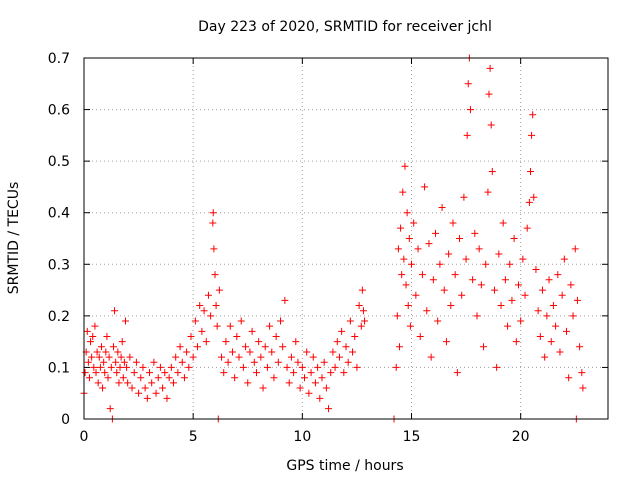 This screenshot has height=480, width=640. What do you see at coordinates (59, 317) in the screenshot?
I see `y-tick-label: 0.2` at bounding box center [59, 317].